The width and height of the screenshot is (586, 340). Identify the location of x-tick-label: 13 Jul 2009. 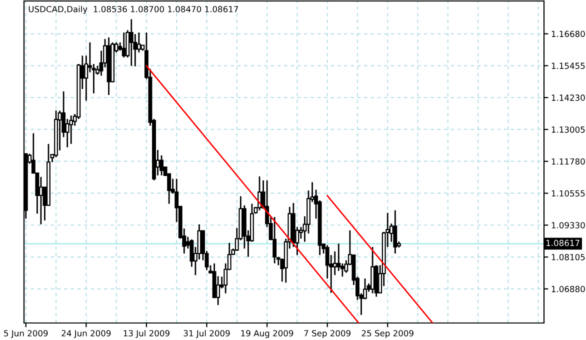
(147, 334).